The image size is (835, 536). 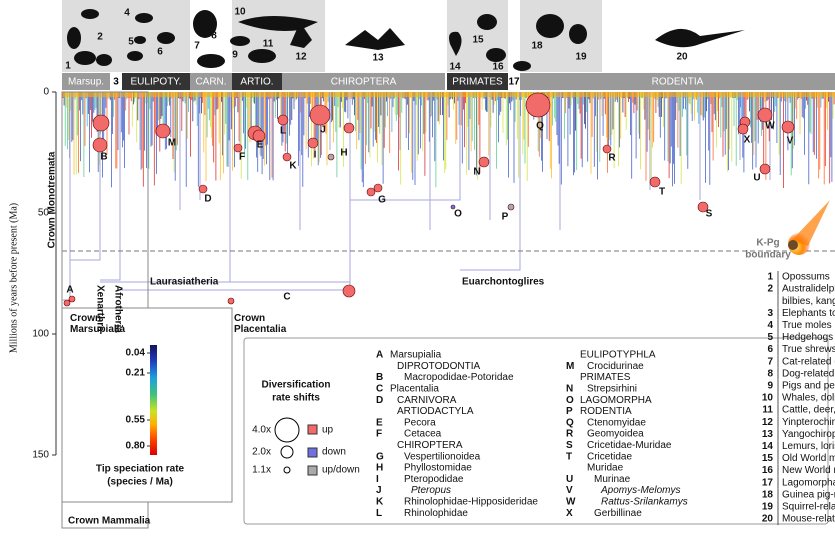 What do you see at coordinates (379, 422) in the screenshot?
I see `key-letter: E` at bounding box center [379, 422].